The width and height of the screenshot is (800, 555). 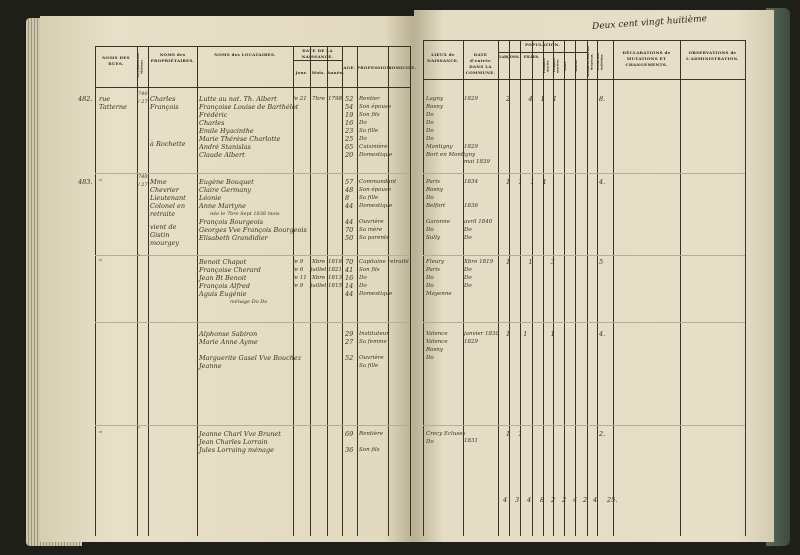 What do you see at coordinates (252, 87) in the screenshot?
I see `header-bottom-rule` at bounding box center [252, 87].